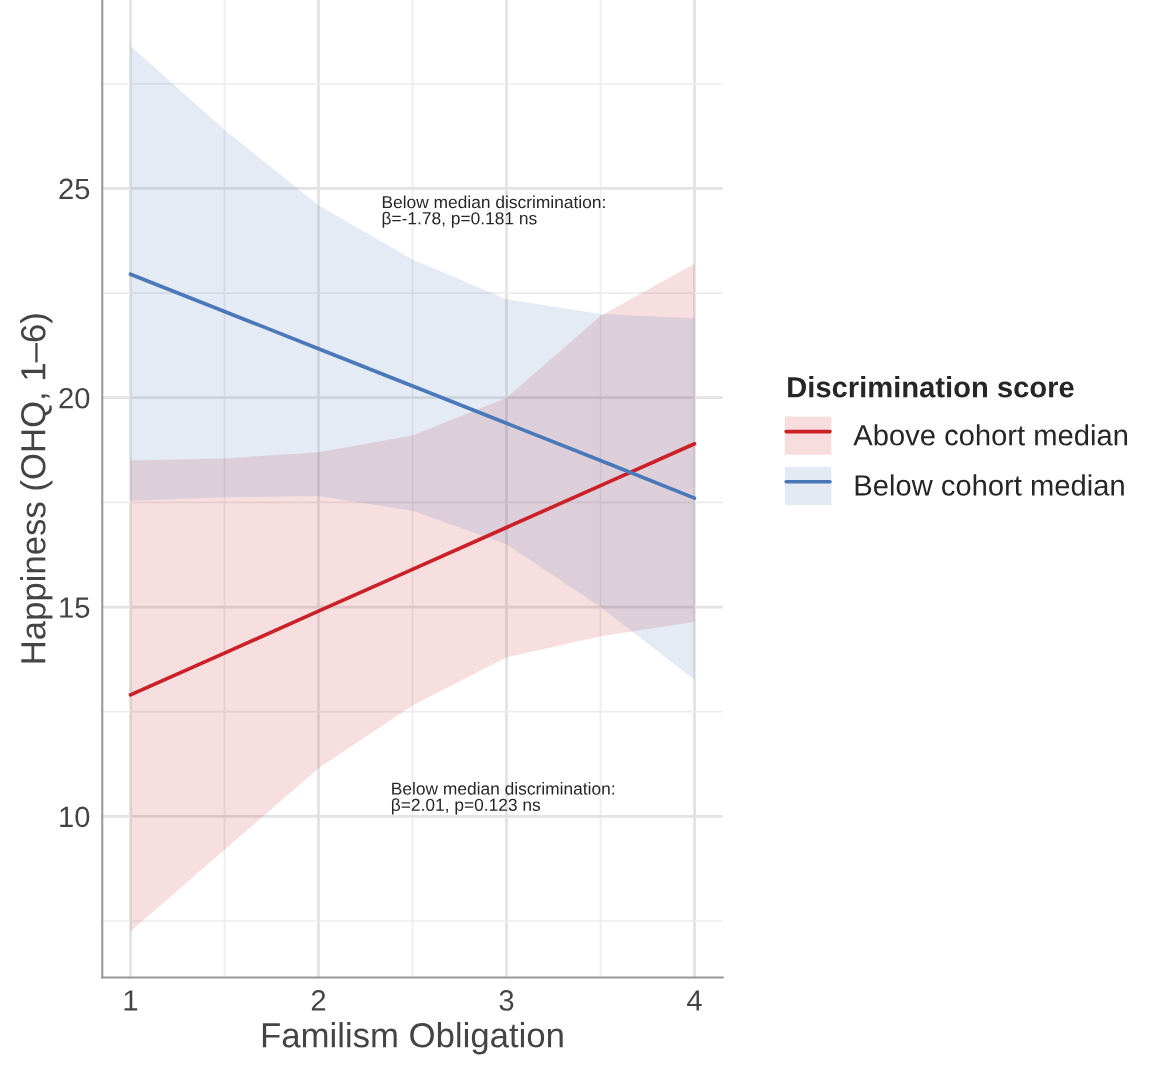 This screenshot has width=1149, height=1066. Describe the element at coordinates (36, 488) in the screenshot. I see `y-axis-title: Happiness (OHQ, 1–6)` at that location.